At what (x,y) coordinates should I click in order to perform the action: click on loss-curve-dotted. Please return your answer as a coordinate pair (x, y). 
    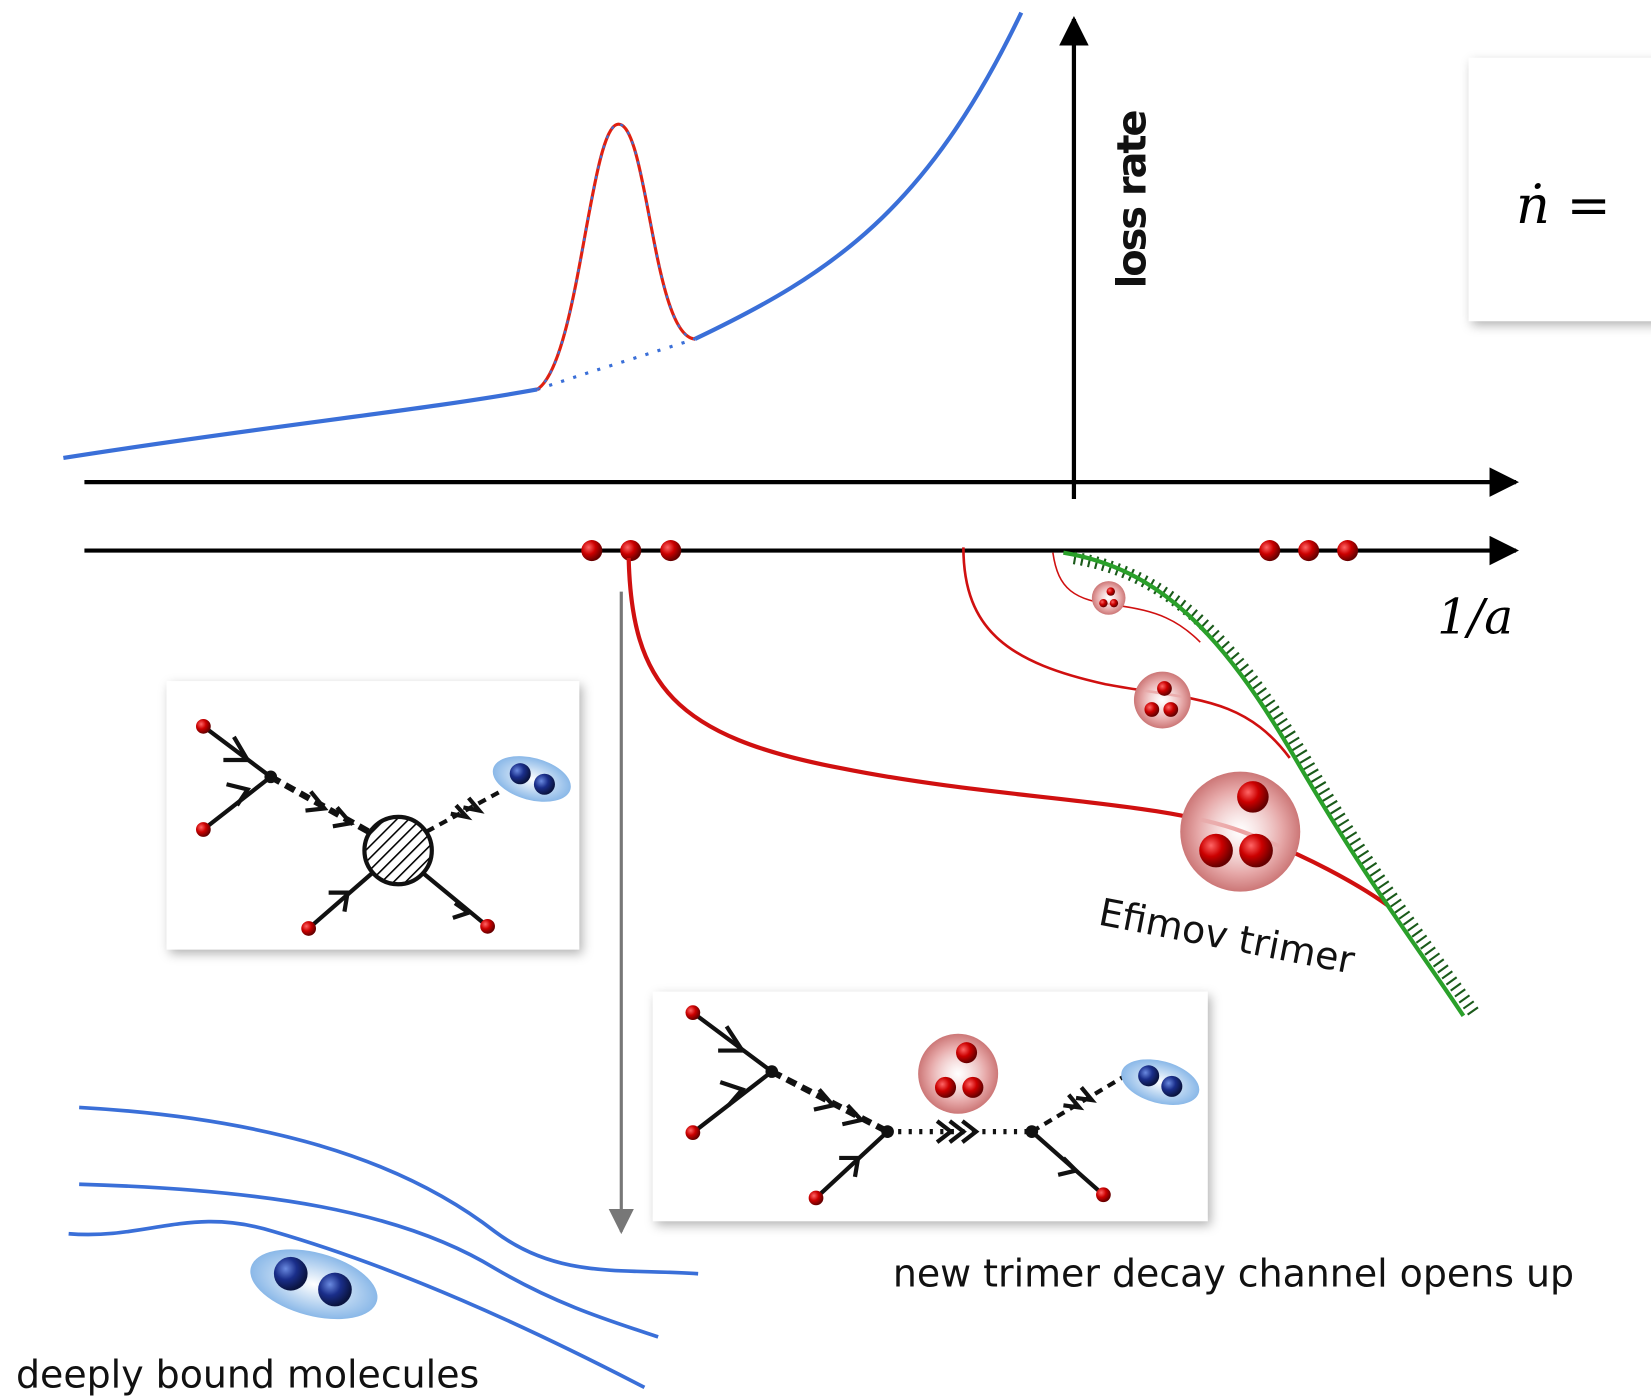
    Looking at the image, I should click on (616, 364).